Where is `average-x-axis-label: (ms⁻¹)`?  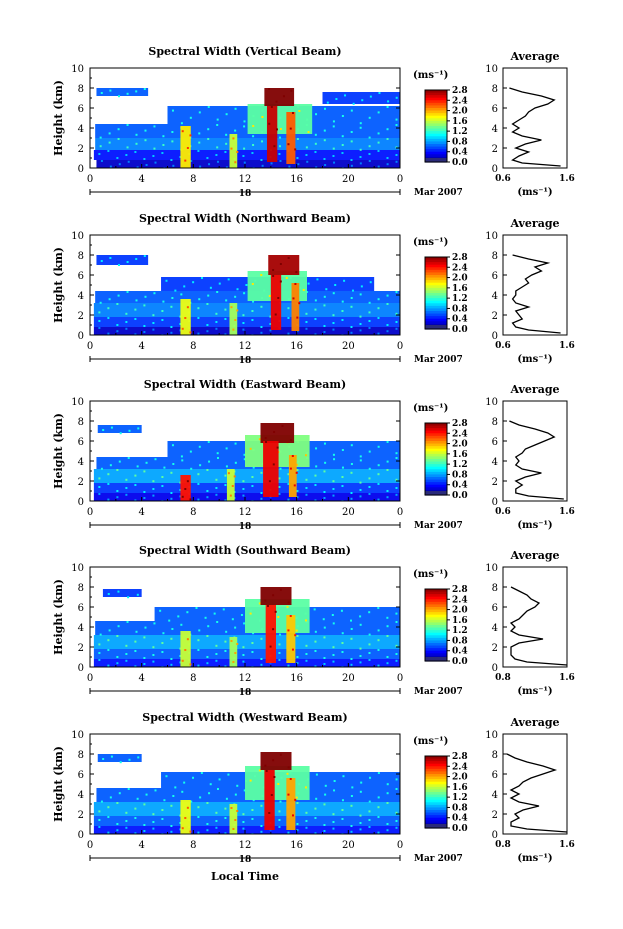
average-x-axis-label: (ms⁻¹) is located at coordinates (534, 691).